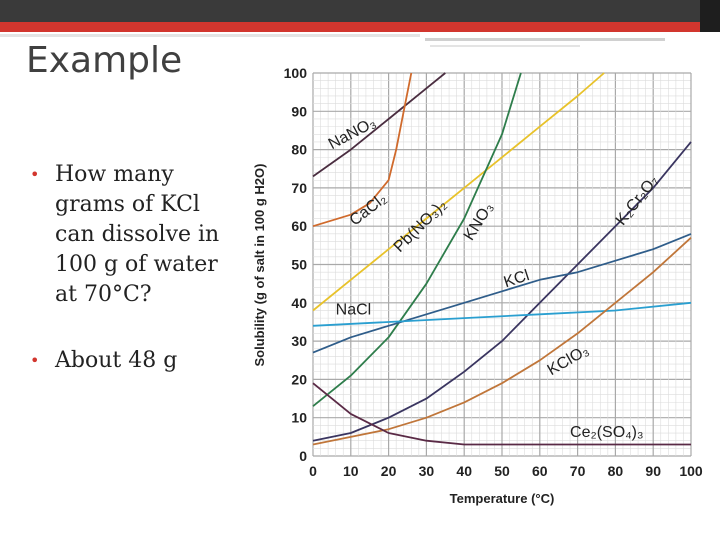  I want to click on x-tick-label: 100, so click(691, 471).